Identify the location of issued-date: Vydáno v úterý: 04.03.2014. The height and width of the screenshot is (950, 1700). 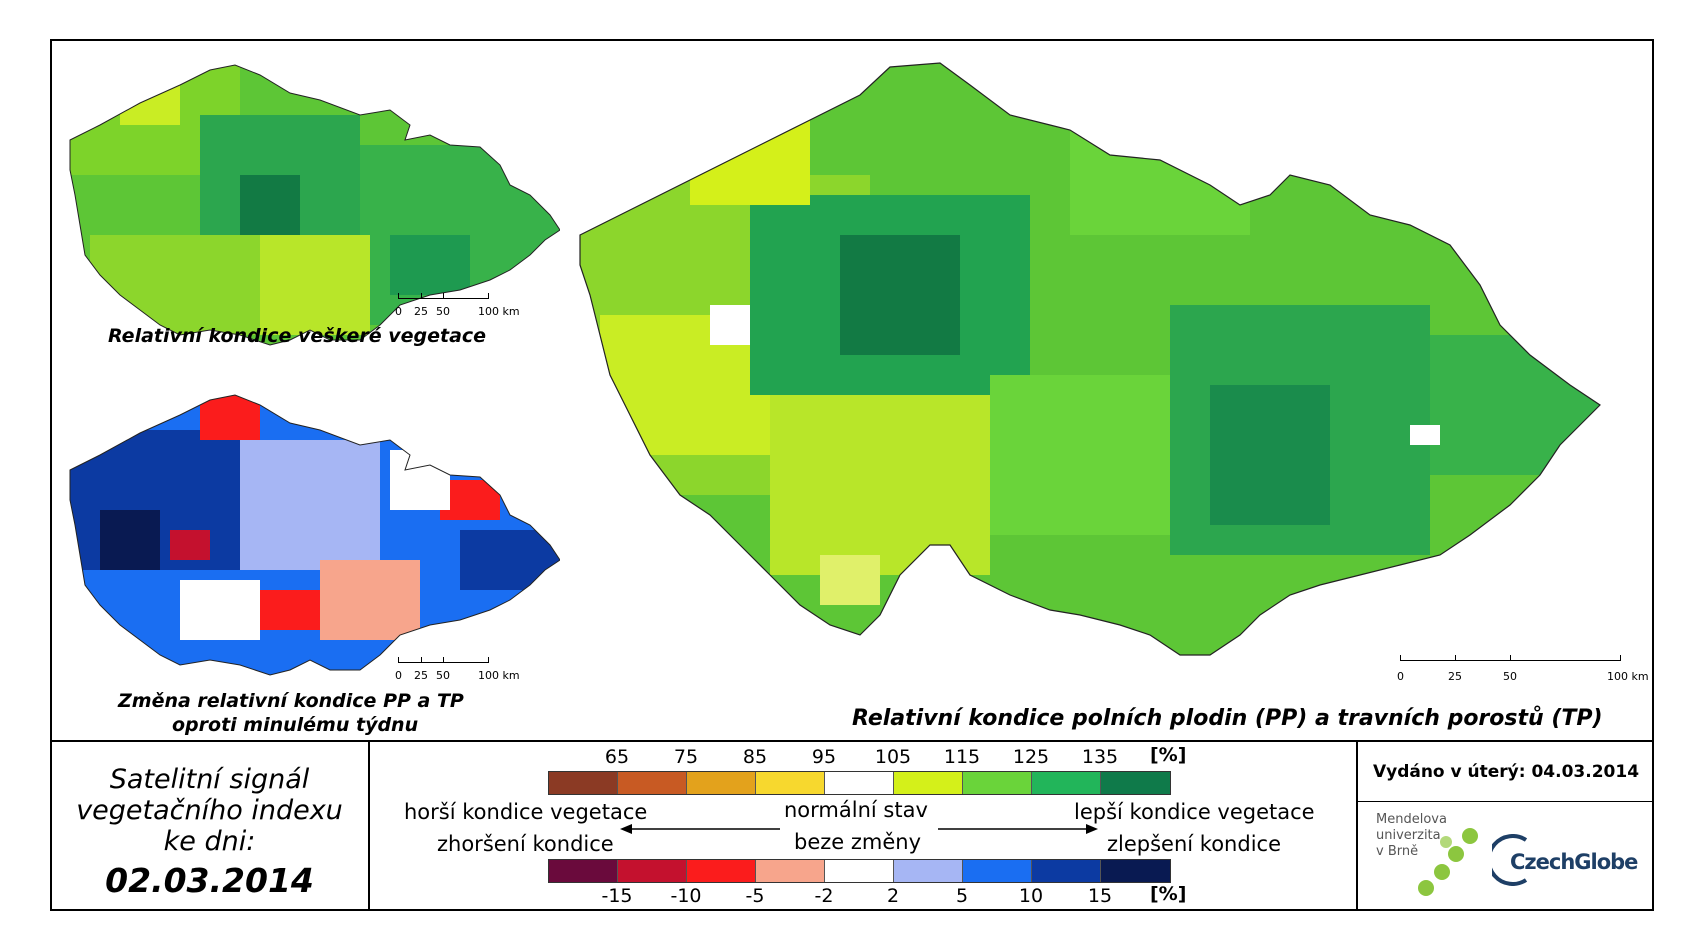
(1506, 772).